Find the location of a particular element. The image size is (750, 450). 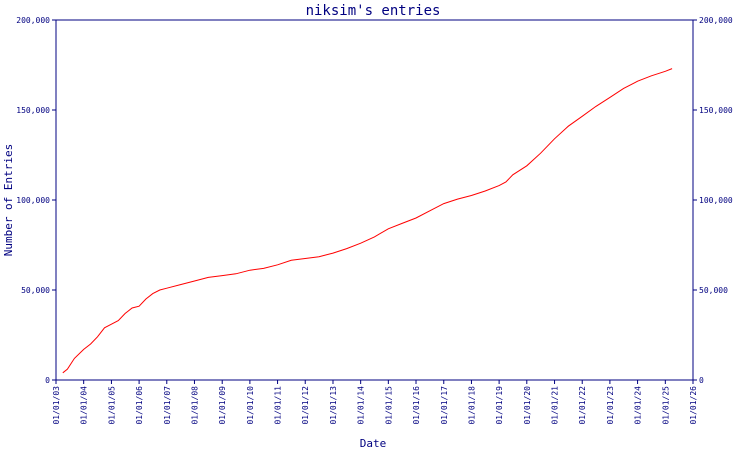

y-tick-label-left: 150,000 is located at coordinates (33, 110).